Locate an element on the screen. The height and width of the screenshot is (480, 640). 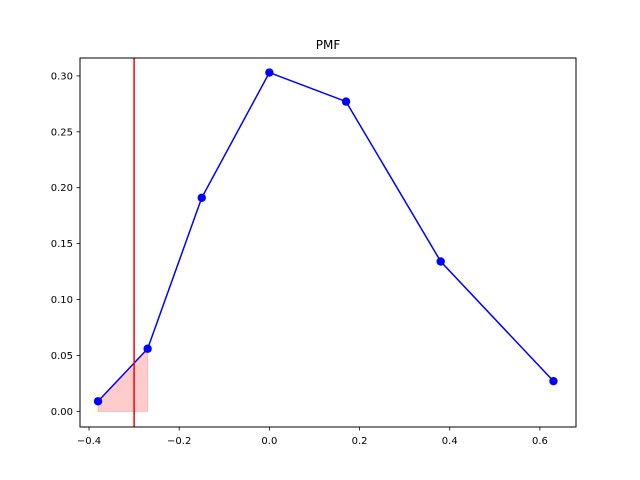
y-tick-label: 0.25 is located at coordinates (62, 132).